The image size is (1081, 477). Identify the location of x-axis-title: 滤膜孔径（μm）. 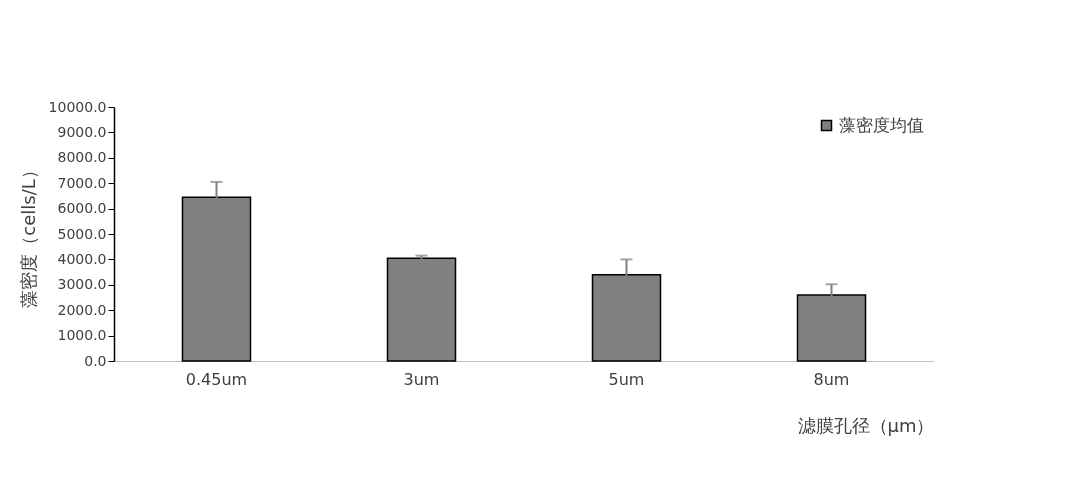
(866, 425).